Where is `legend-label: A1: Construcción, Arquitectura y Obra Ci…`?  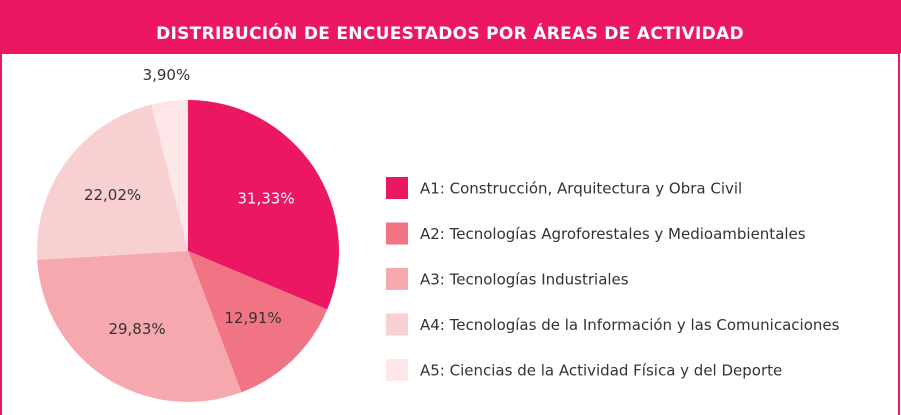 legend-label: A1: Construcción, Arquitectura y Obra Ci… is located at coordinates (581, 189).